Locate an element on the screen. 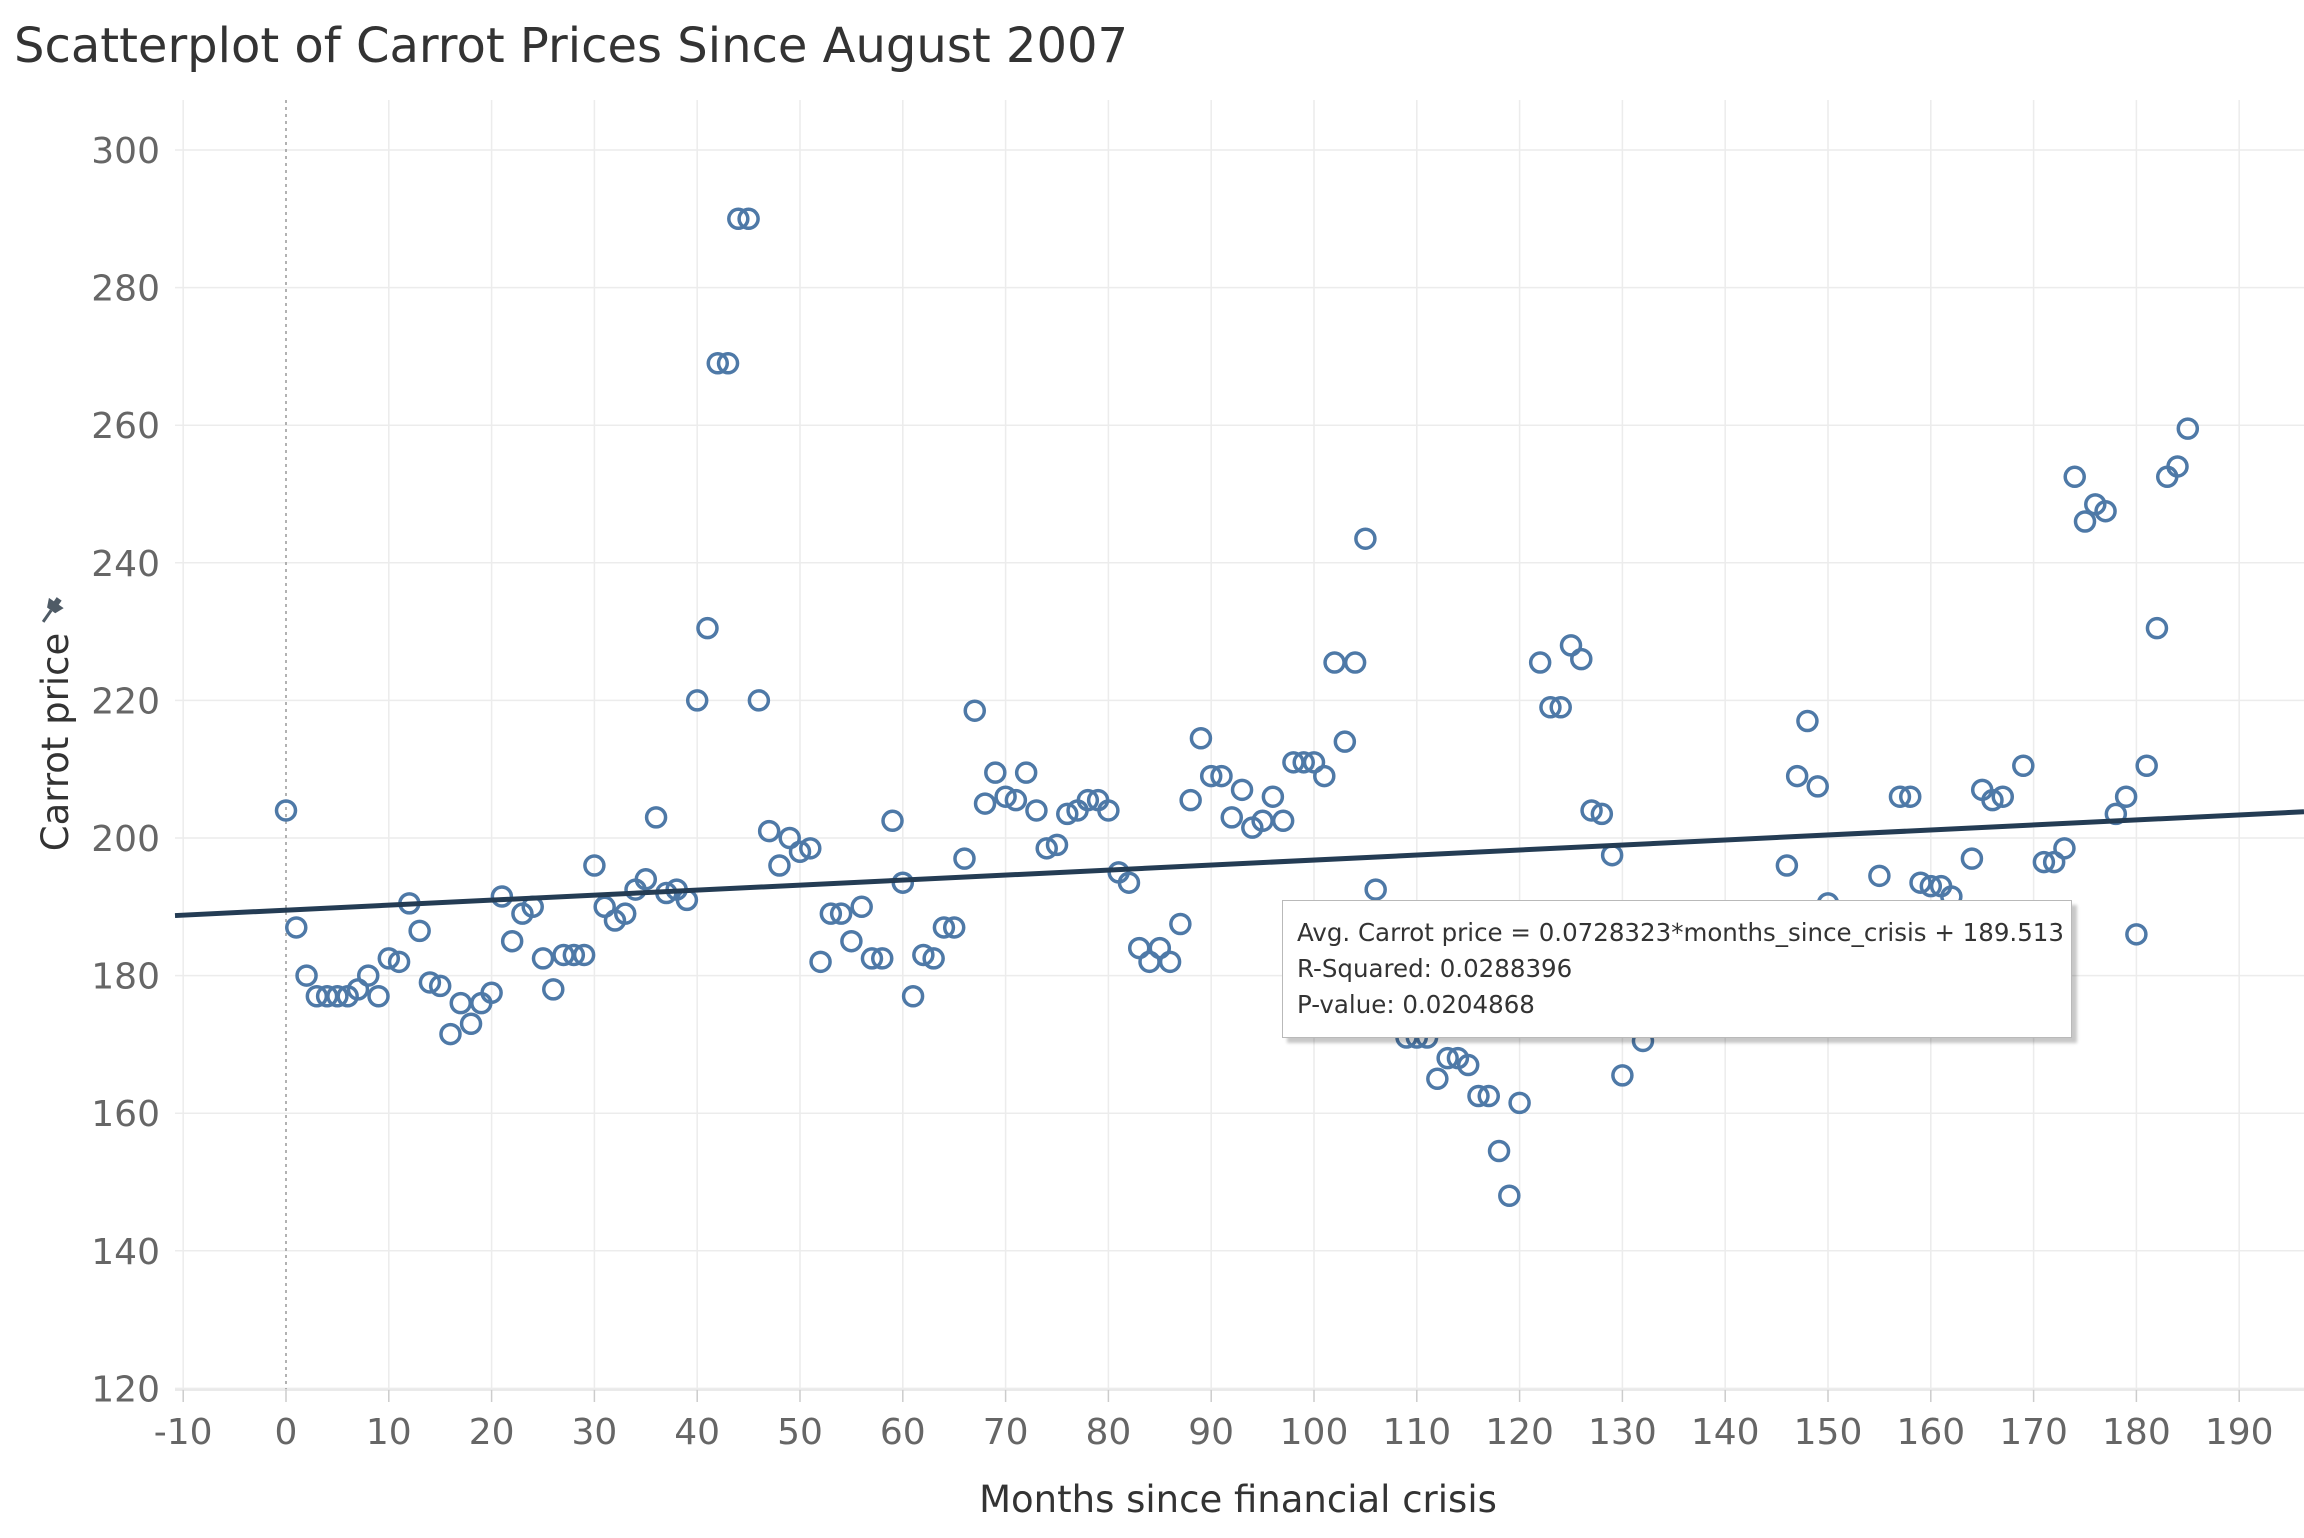 The height and width of the screenshot is (1538, 2304). pin-icon is located at coordinates (51, 610).